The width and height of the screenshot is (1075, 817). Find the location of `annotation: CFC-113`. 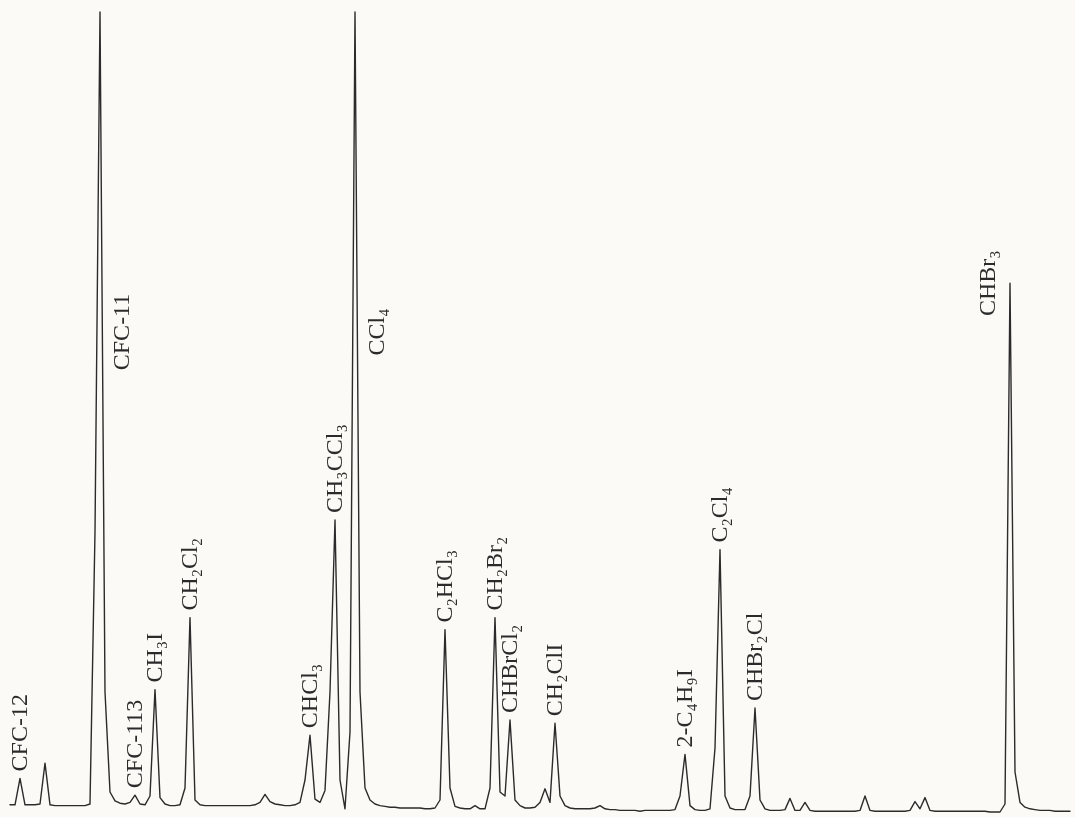

annotation: CFC-113 is located at coordinates (134, 744).